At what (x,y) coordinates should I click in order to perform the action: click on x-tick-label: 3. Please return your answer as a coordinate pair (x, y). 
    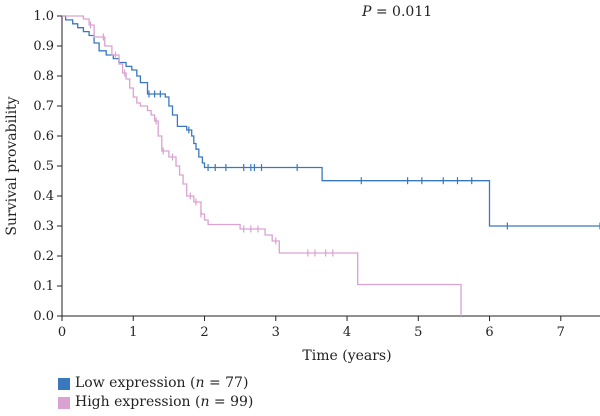
    Looking at the image, I should click on (276, 332).